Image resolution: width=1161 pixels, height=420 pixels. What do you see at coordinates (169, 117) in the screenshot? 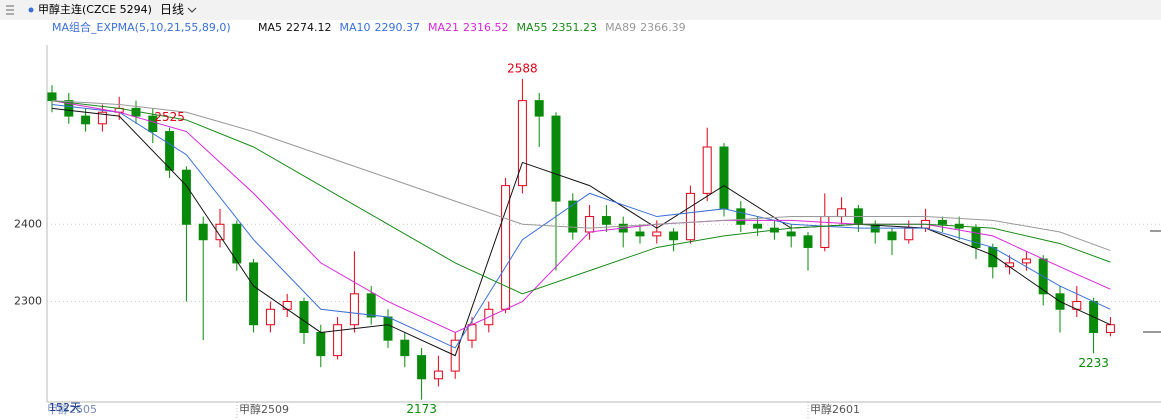
I see `extreme-label: 2525` at bounding box center [169, 117].